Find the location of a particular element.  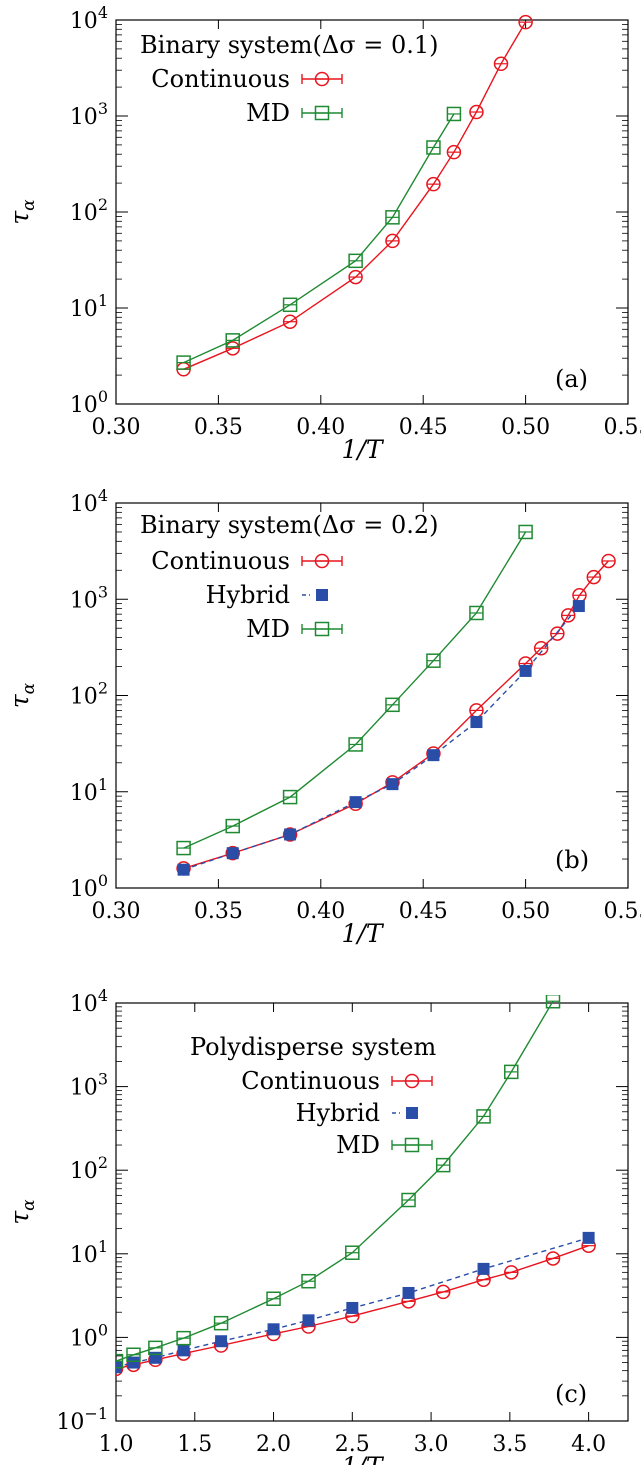

x-tick-label: 2.5 is located at coordinates (352, 1444).